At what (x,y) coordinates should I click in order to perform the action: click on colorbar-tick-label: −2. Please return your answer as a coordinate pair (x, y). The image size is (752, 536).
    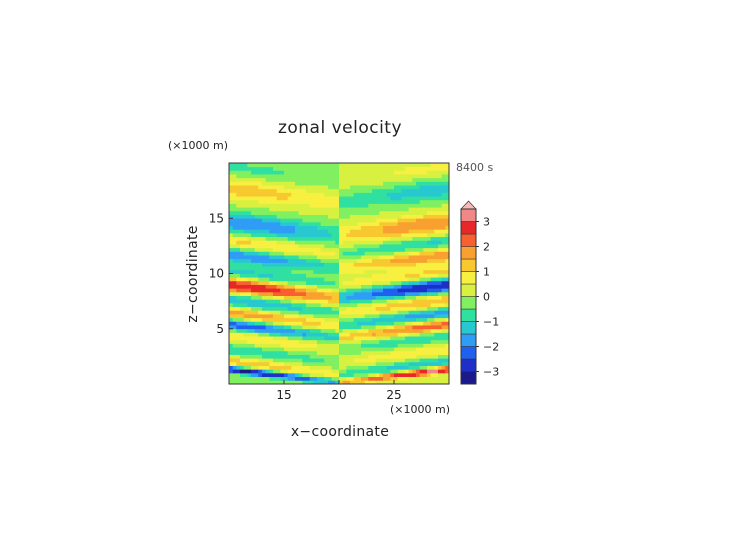
    Looking at the image, I should click on (491, 347).